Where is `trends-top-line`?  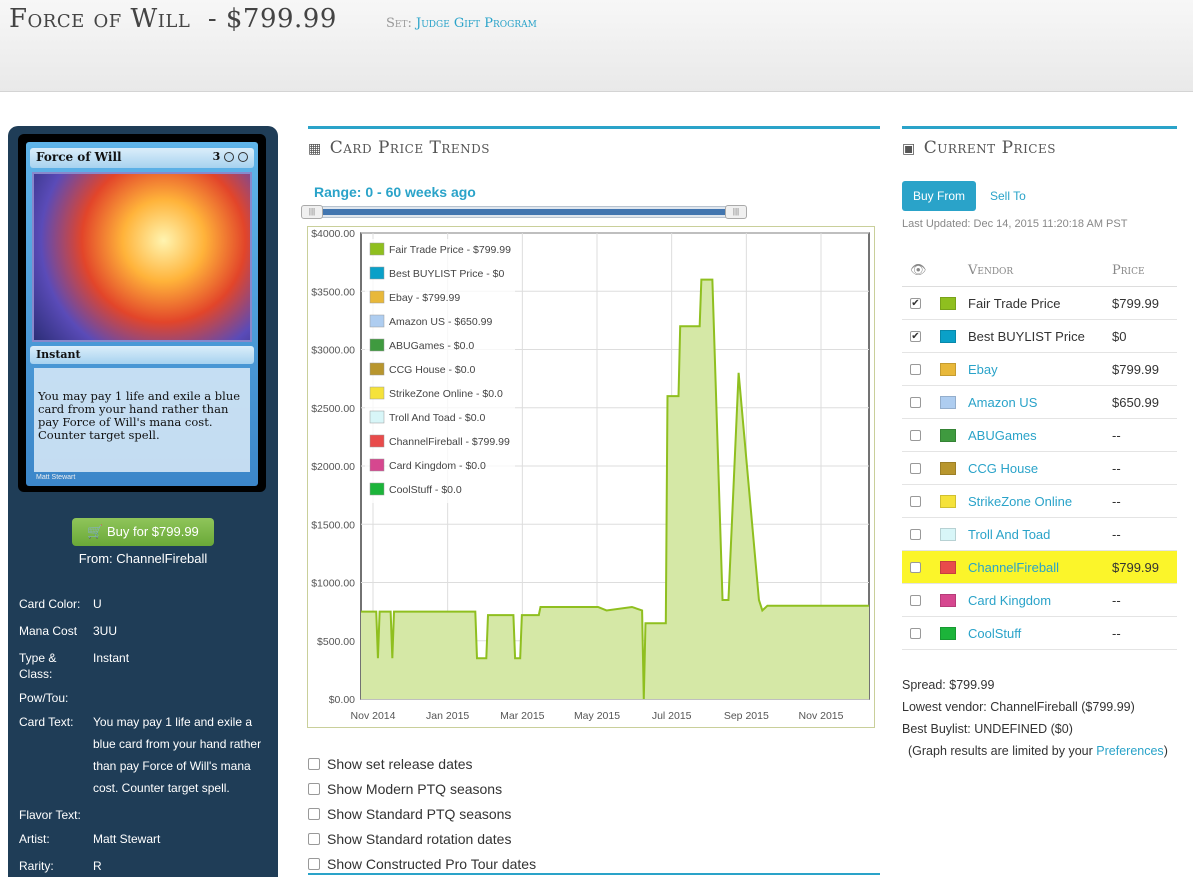
trends-top-line is located at coordinates (594, 127).